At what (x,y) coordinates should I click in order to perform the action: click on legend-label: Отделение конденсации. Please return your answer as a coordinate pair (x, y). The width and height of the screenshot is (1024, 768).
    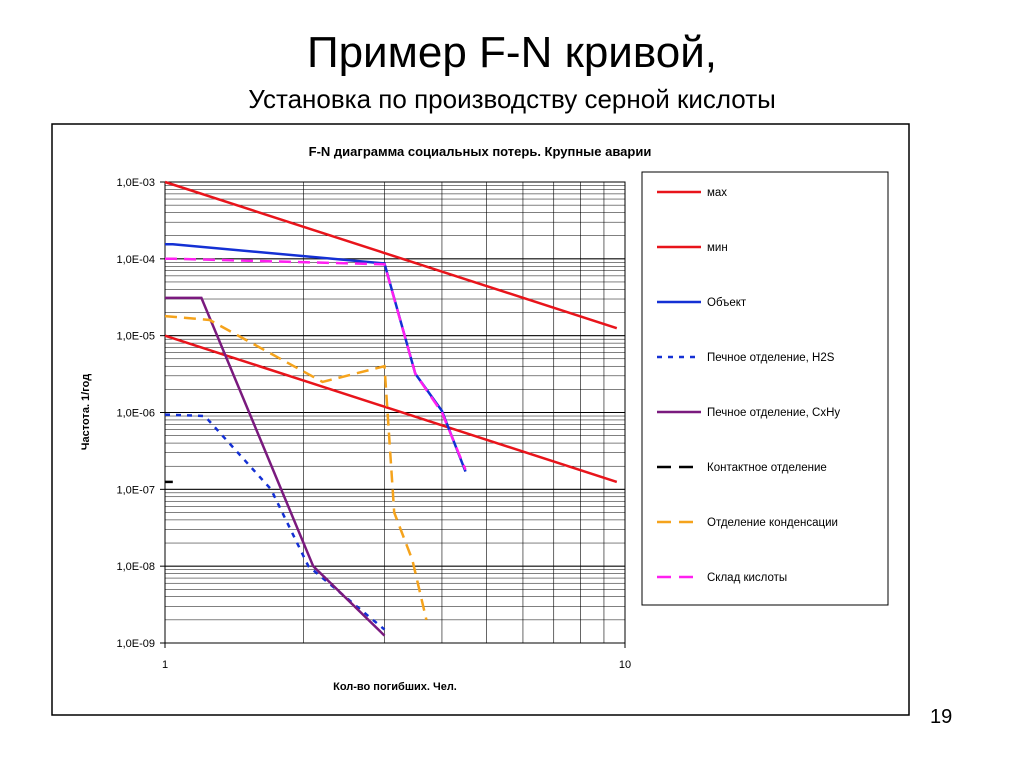
    Looking at the image, I should click on (772, 523).